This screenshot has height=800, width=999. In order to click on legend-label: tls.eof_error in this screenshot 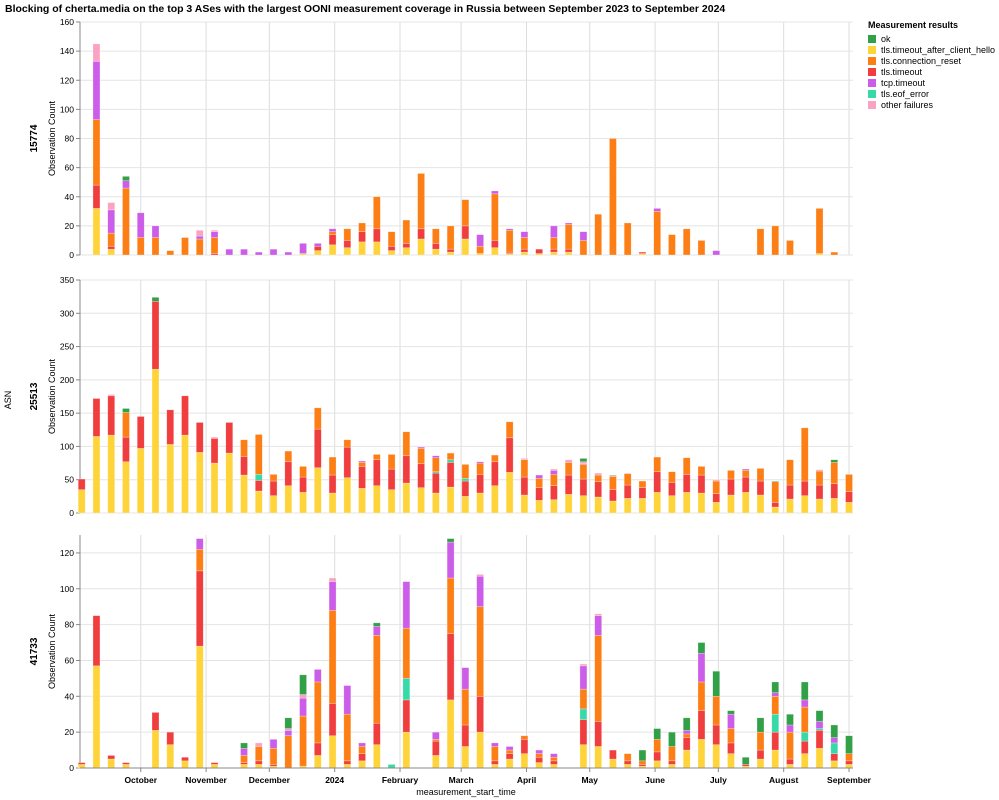, I will do `click(905, 93)`.